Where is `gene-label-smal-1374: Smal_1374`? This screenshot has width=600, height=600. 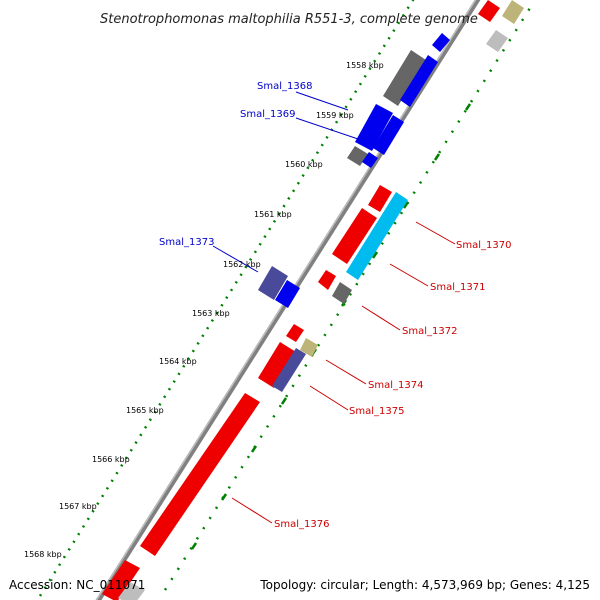 gene-label-smal-1374: Smal_1374 is located at coordinates (395, 385).